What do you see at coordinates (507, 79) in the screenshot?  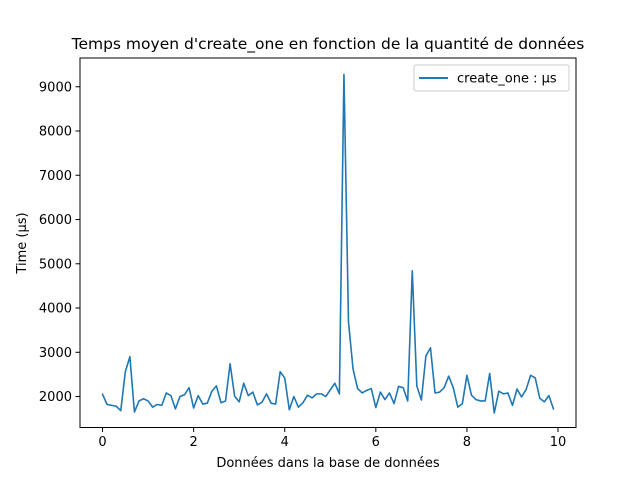 I see `legend-label: create_one : µs` at bounding box center [507, 79].